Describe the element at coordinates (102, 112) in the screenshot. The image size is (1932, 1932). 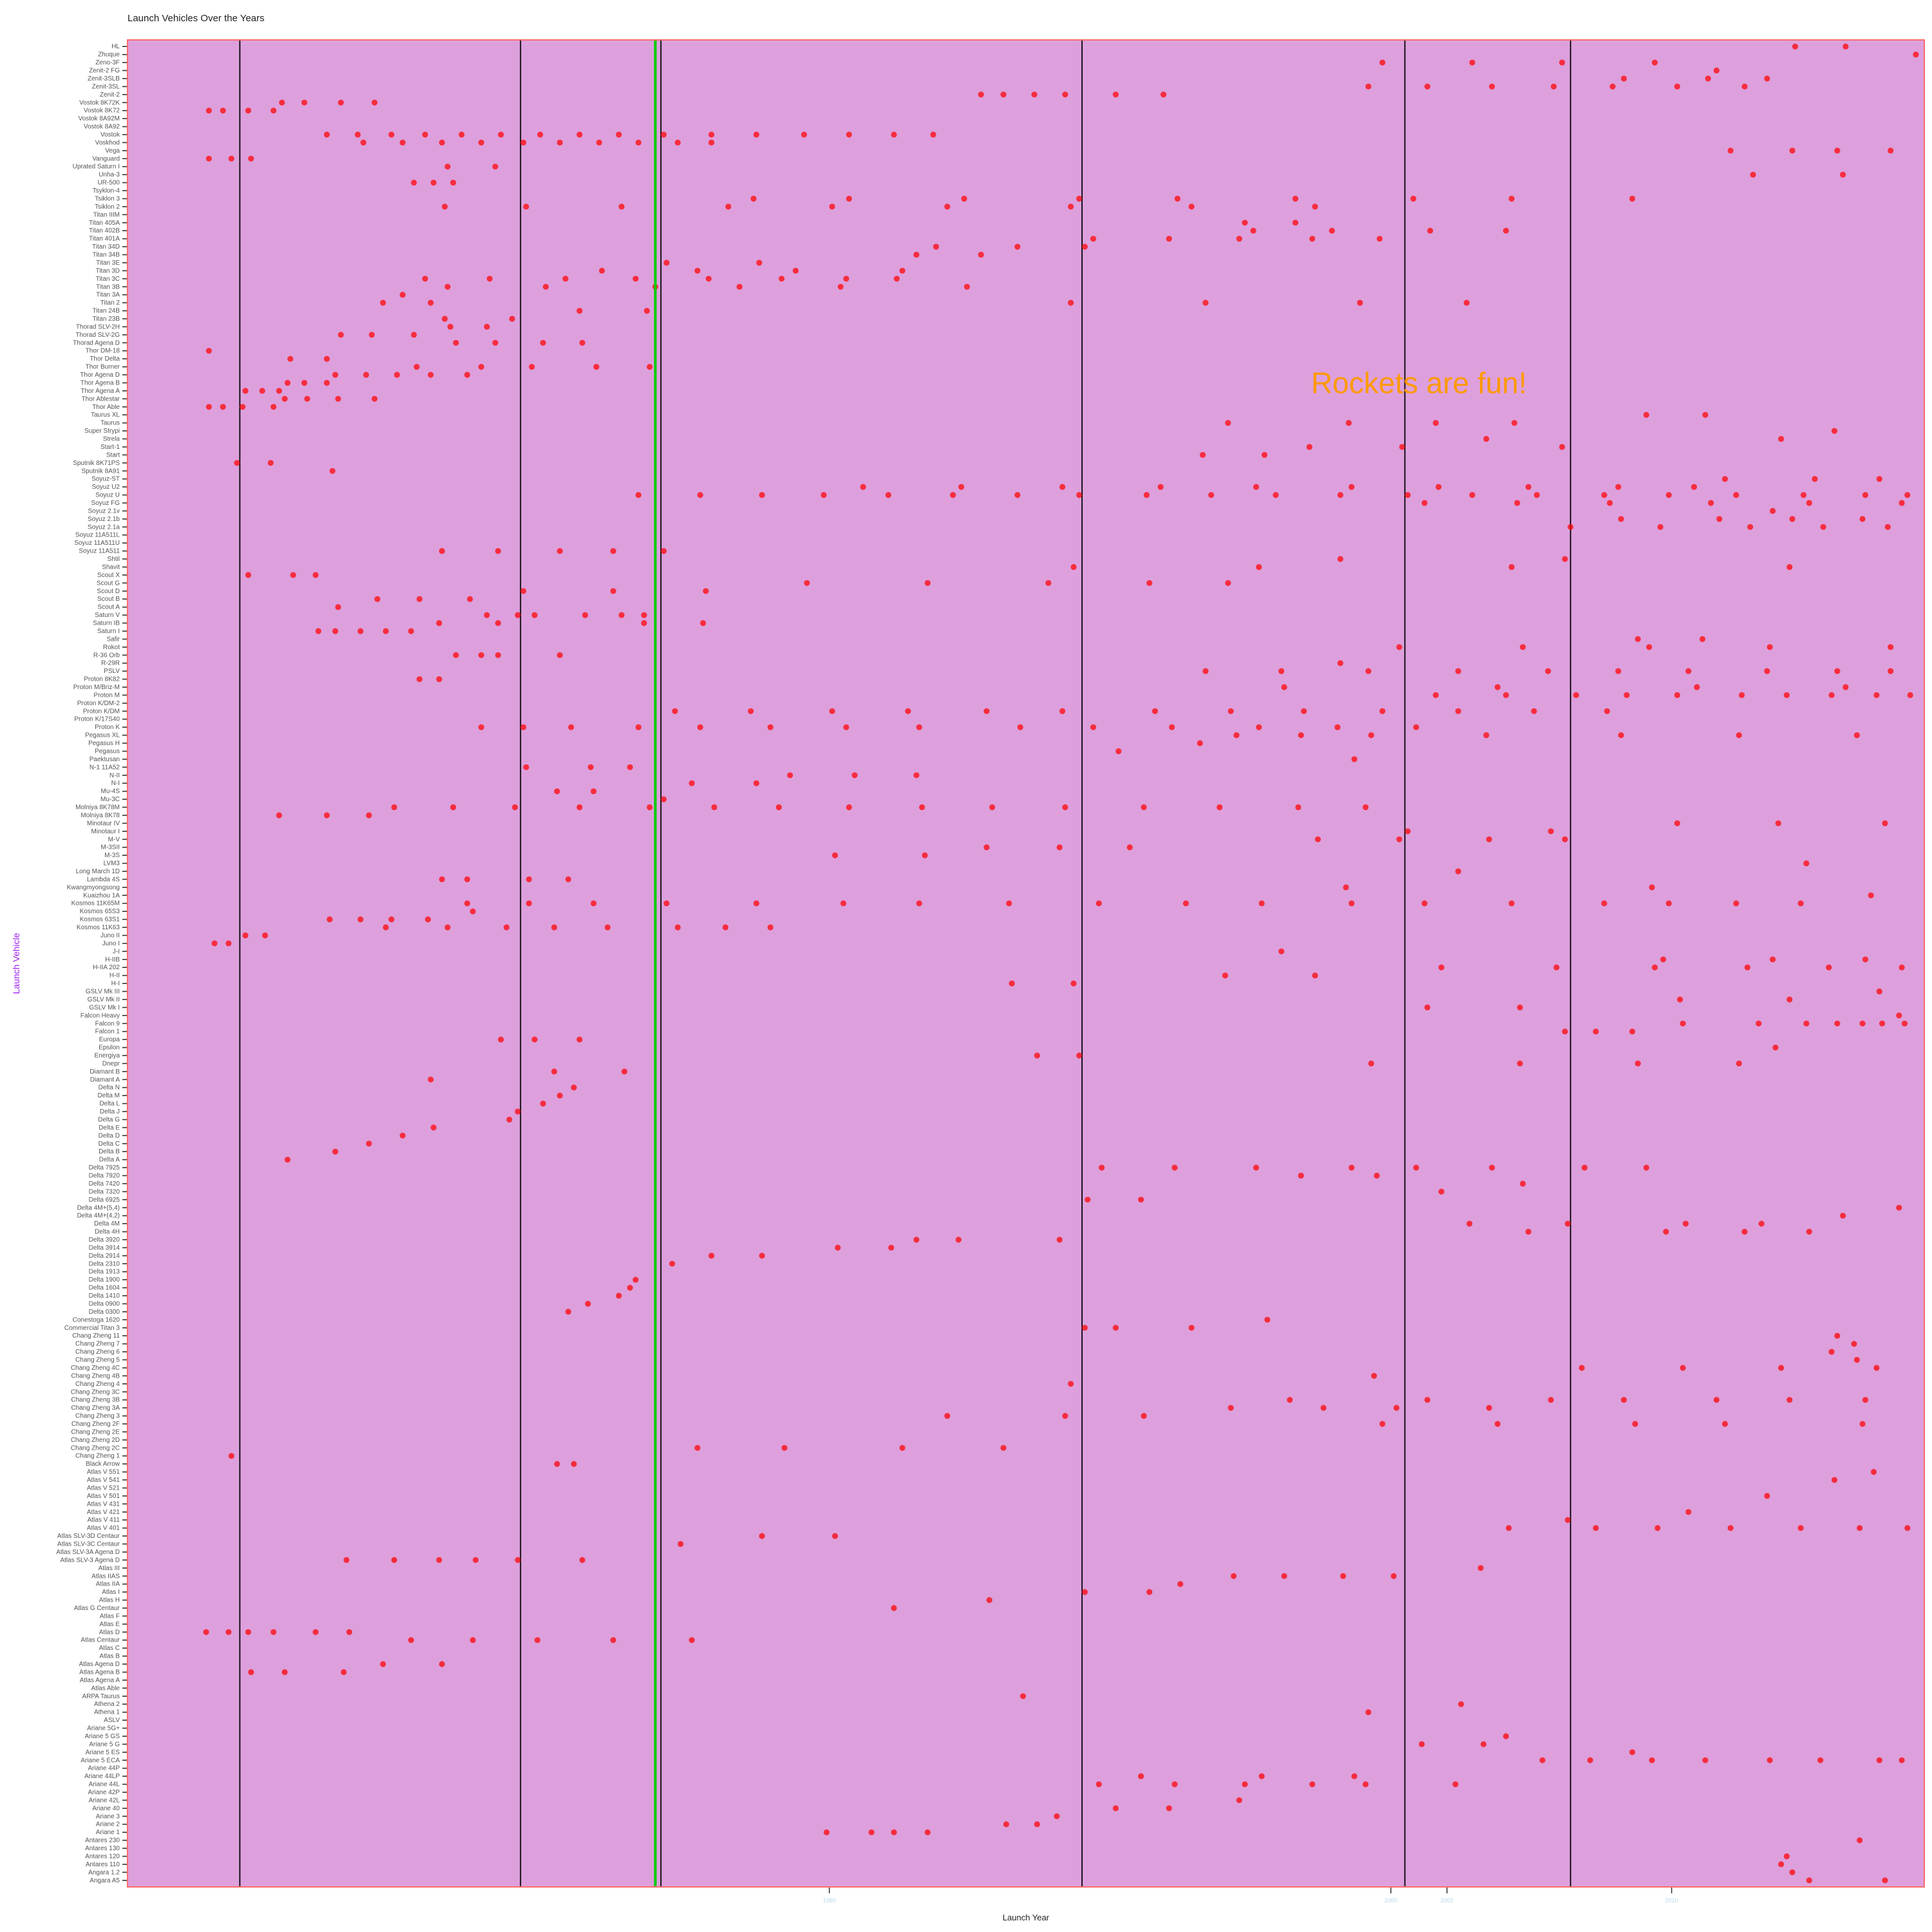
I see `y-tick-label: Vostok 8K72` at that location.